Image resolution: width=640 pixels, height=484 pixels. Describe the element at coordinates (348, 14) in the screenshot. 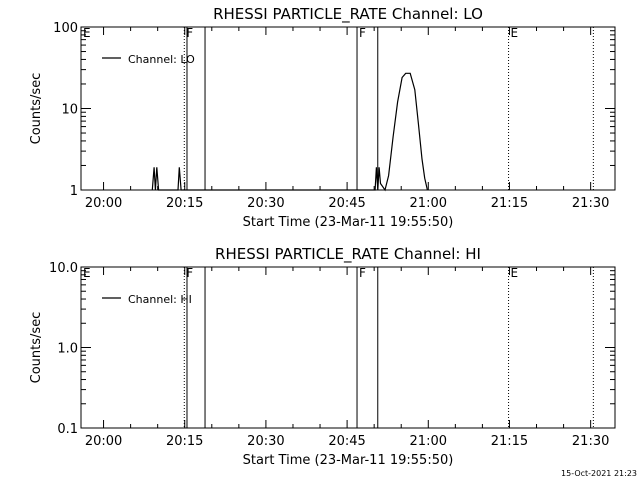

I see `chart-title: RHESSI PARTICLE_RATE Channel: LO` at that location.